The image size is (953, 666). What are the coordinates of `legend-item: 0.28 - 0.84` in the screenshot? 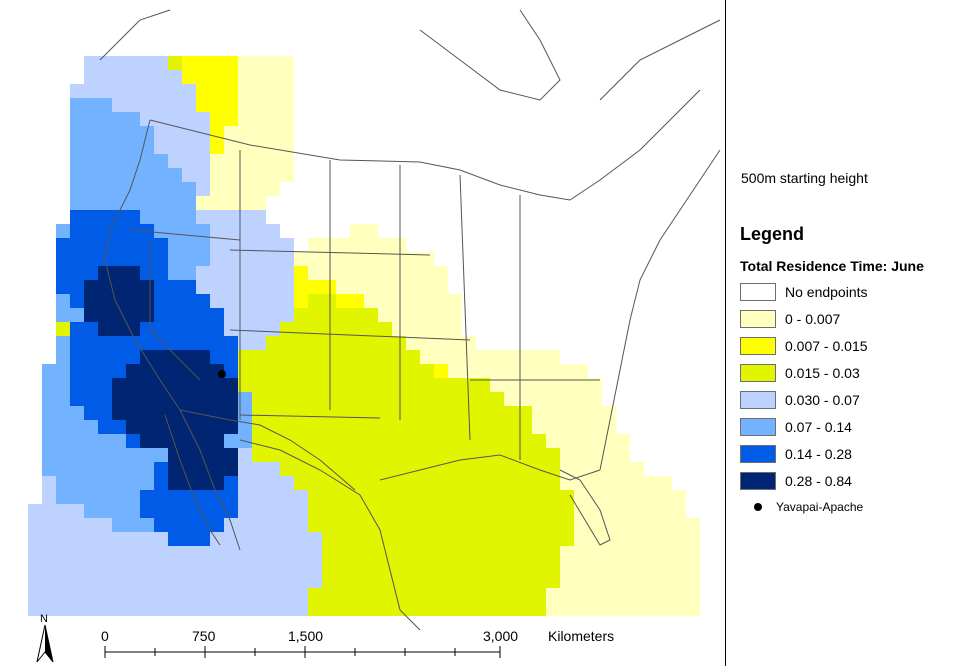 It's located at (796, 481).